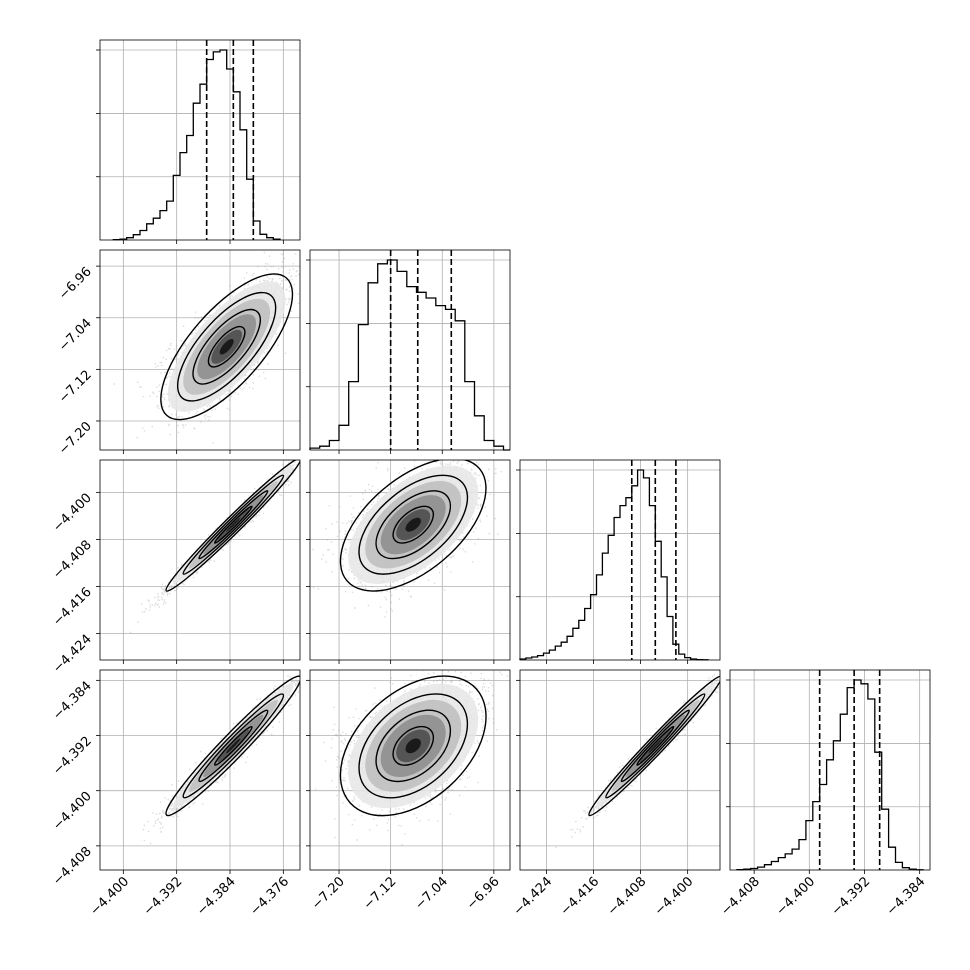  What do you see at coordinates (72, 513) in the screenshot?
I see `y-tick-label-2-3: −4.400` at bounding box center [72, 513].